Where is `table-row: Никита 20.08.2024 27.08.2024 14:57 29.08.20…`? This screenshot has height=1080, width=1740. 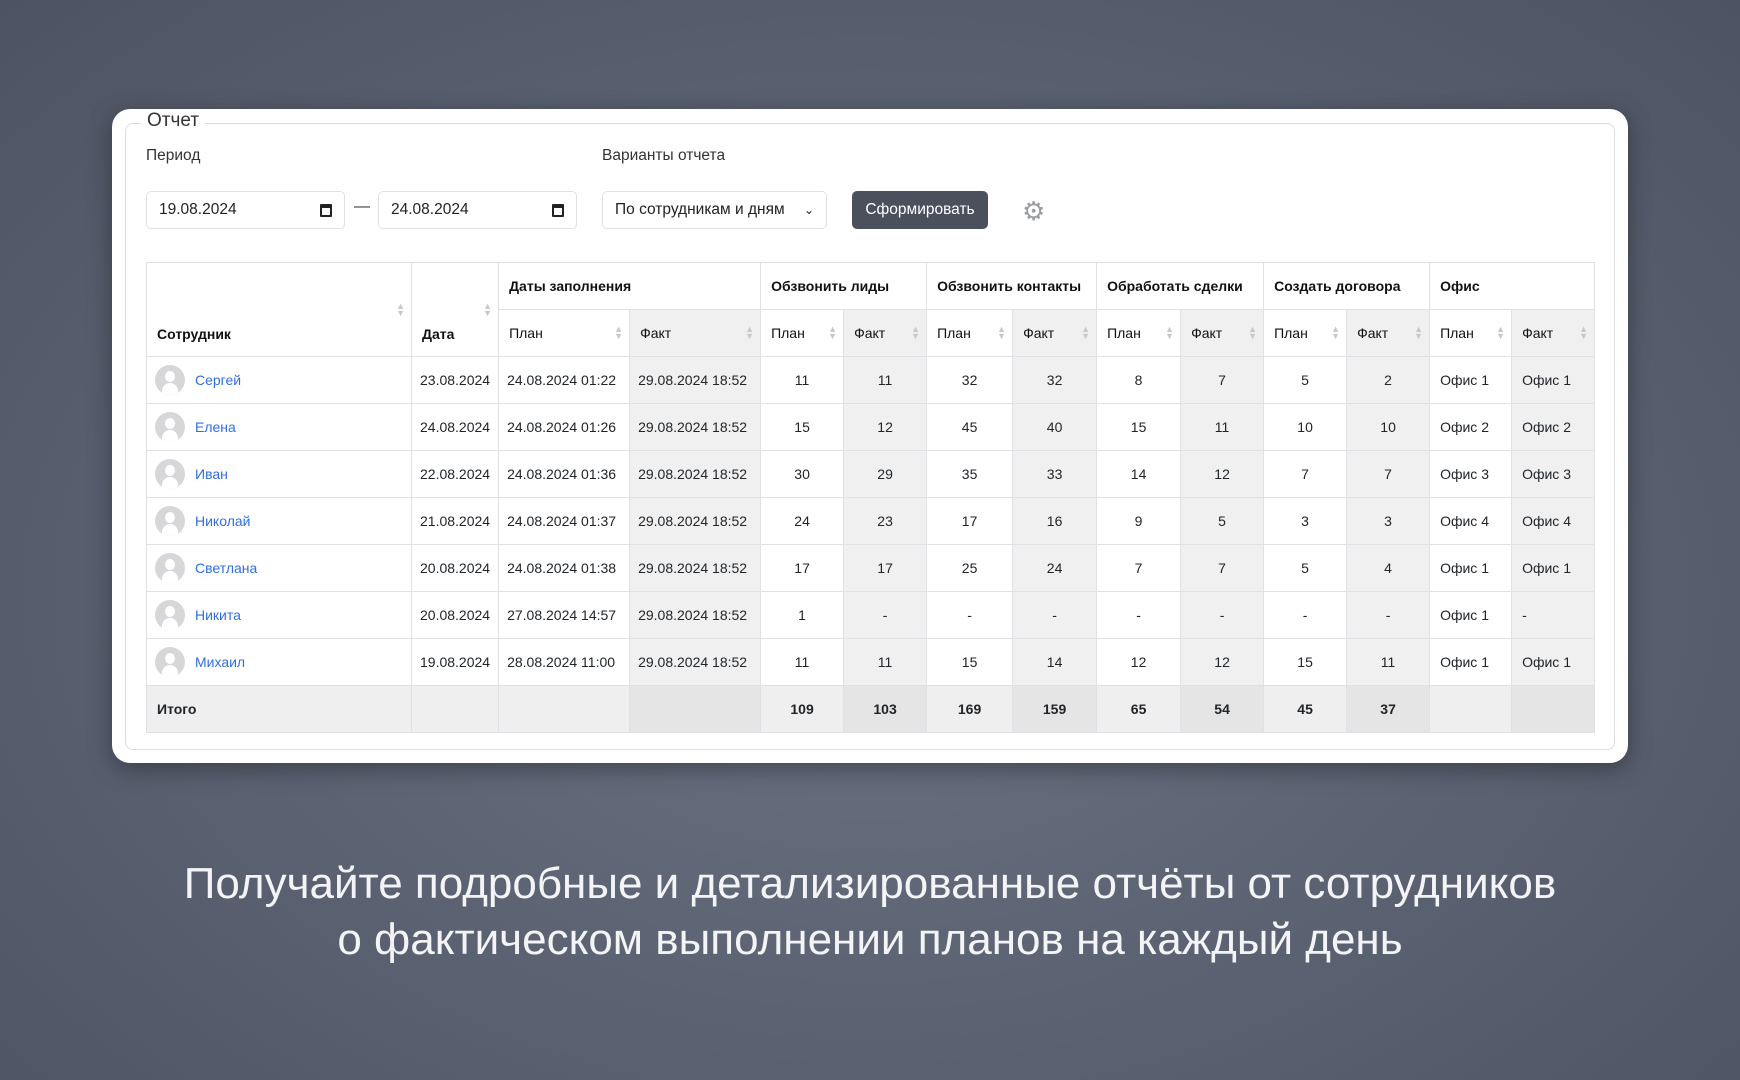
table-row: Никита 20.08.2024 27.08.2024 14:57 29.08.20… is located at coordinates (871, 615).